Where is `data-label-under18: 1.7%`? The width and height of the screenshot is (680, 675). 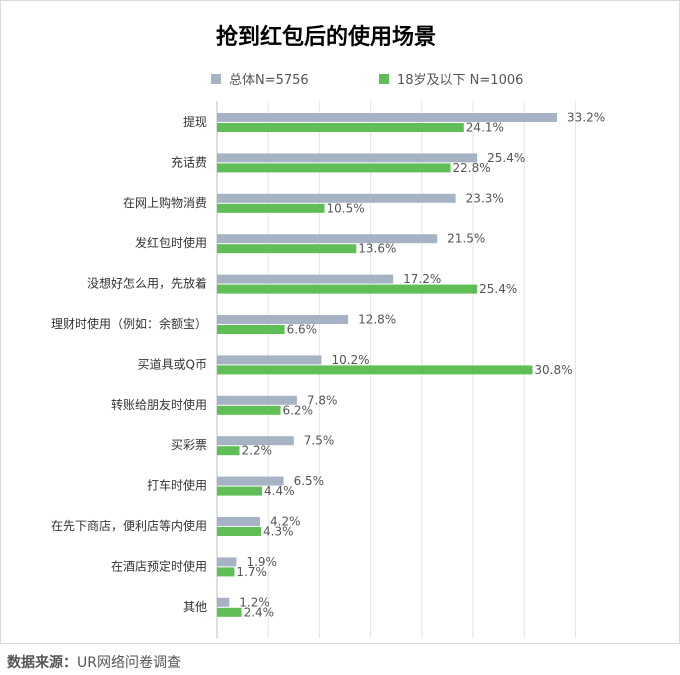
data-label-under18: 1.7% is located at coordinates (251, 572).